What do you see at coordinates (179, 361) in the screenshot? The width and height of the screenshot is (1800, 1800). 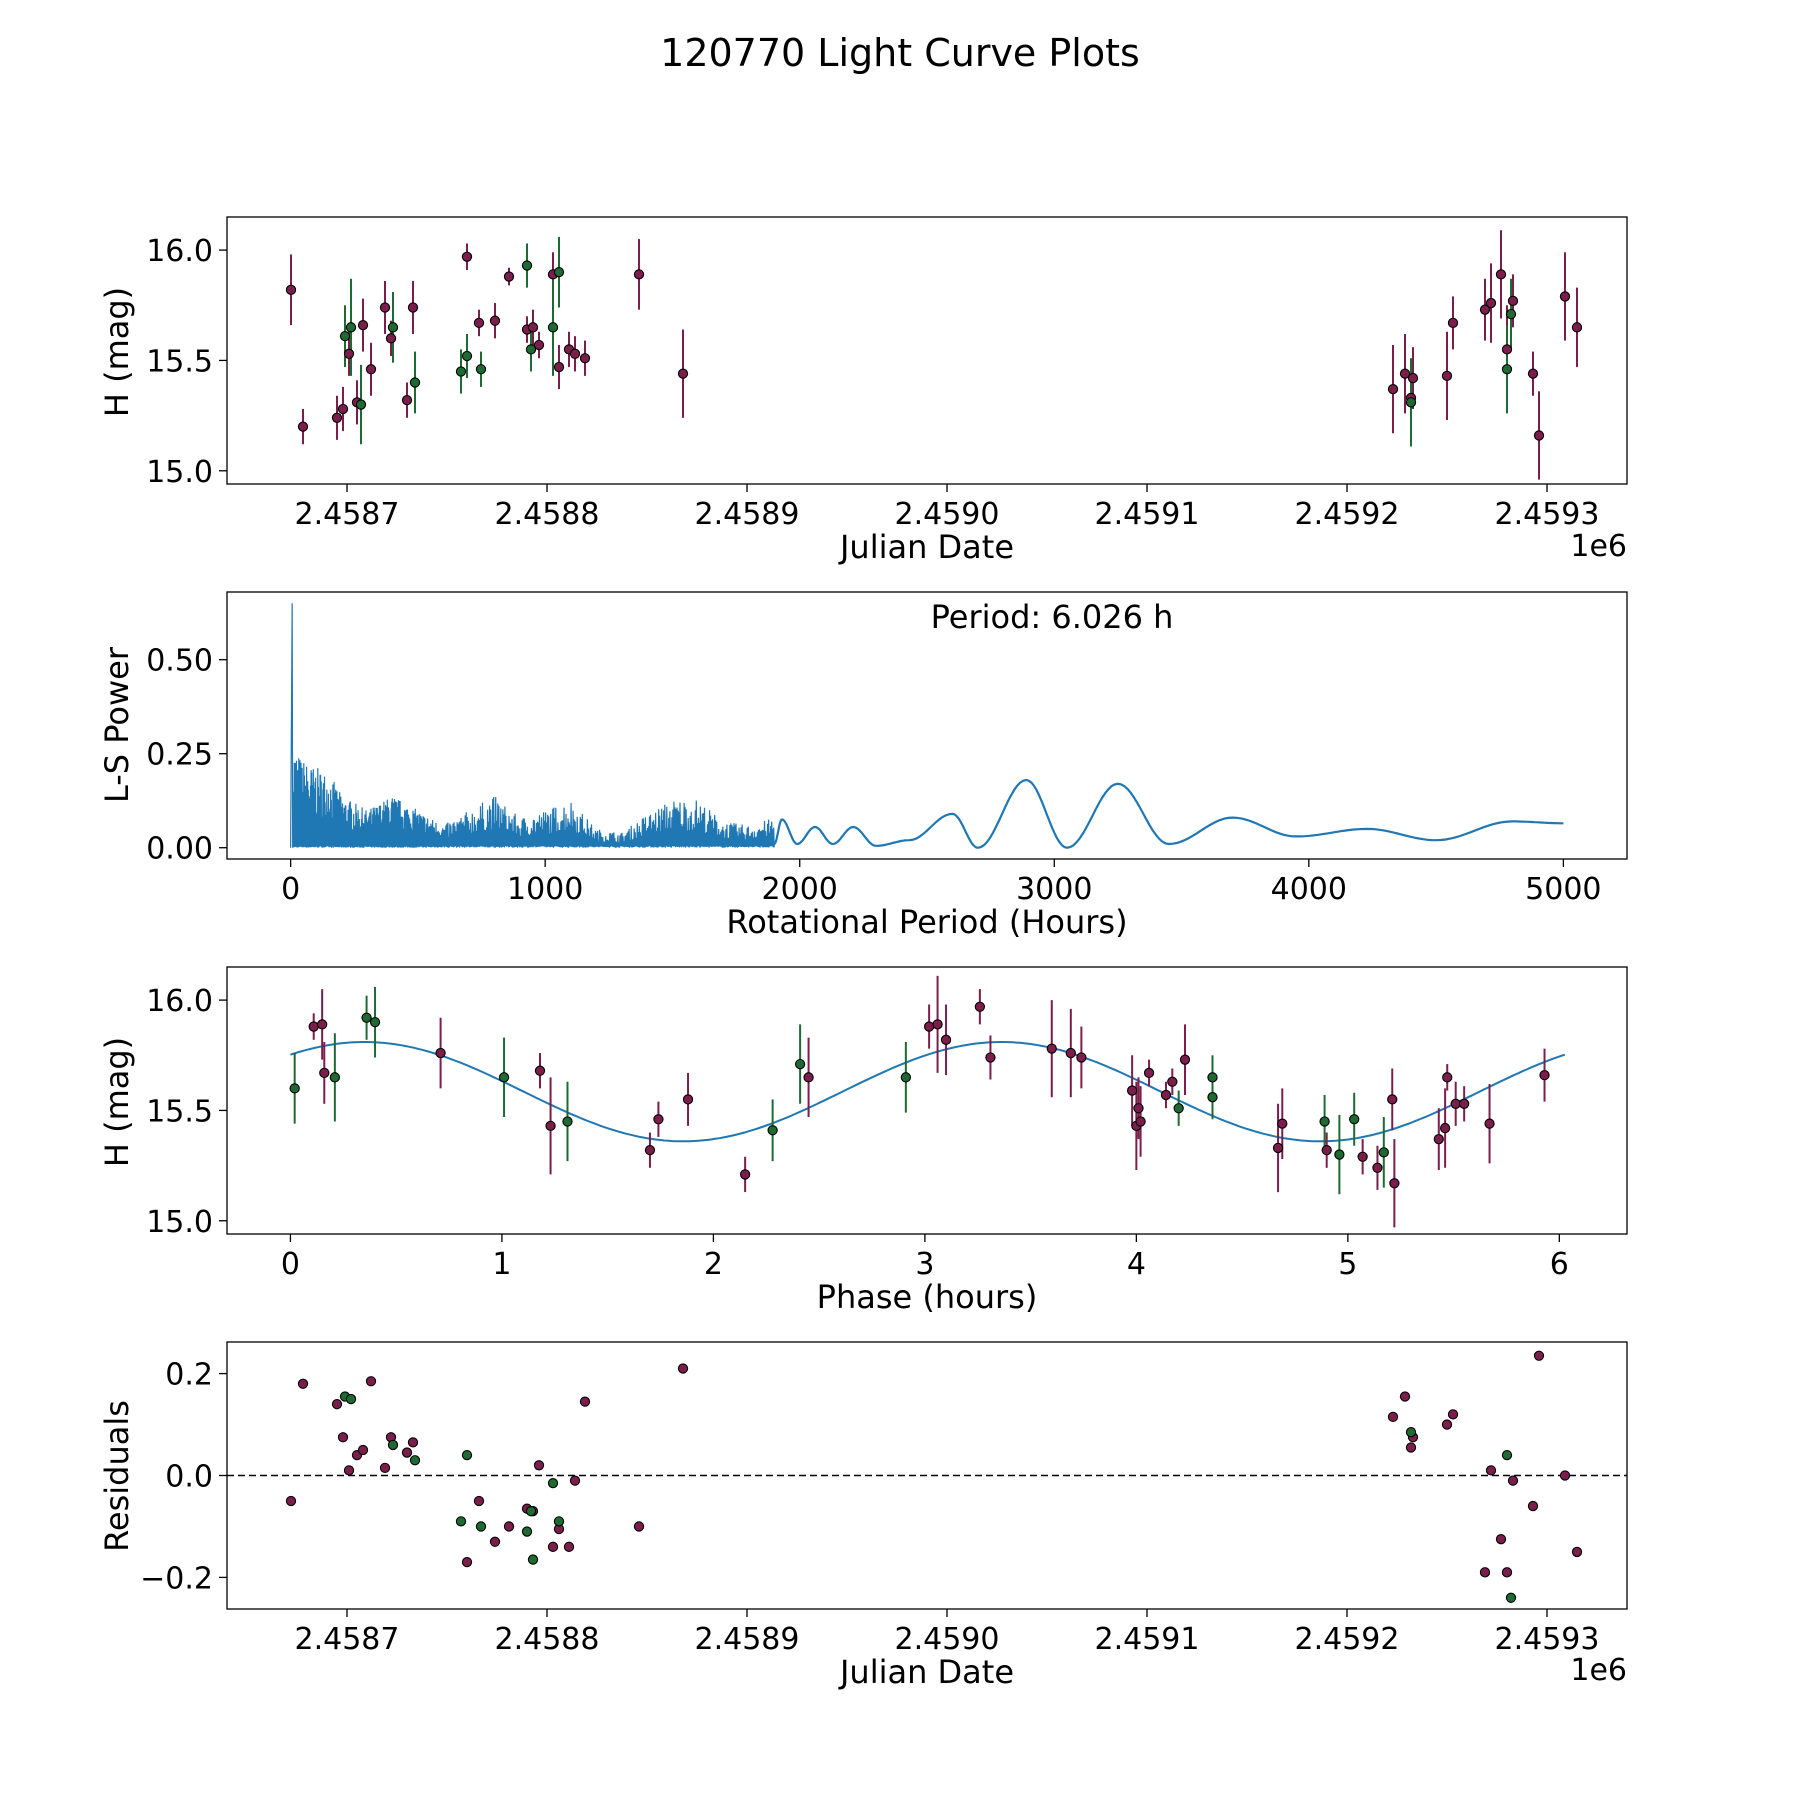 I see `y-tick-label: 15.5` at bounding box center [179, 361].